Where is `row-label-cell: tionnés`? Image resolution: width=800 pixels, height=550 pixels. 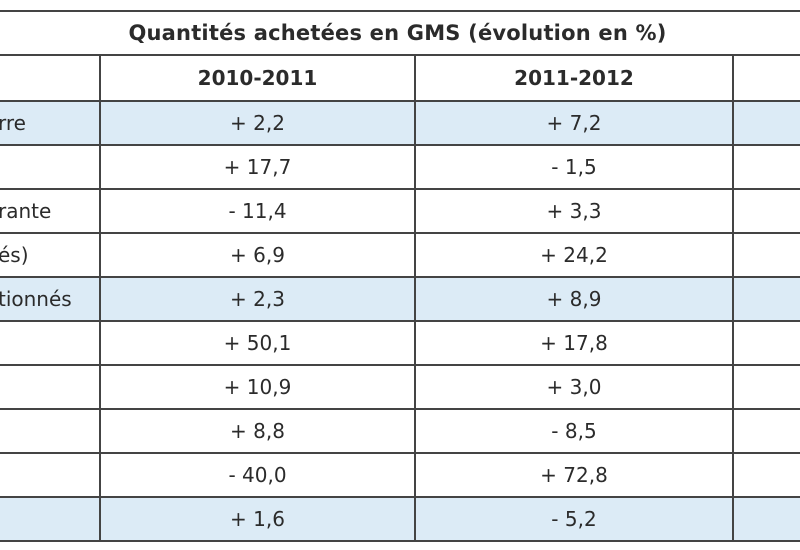 row-label-cell: tionnés is located at coordinates (49, 299).